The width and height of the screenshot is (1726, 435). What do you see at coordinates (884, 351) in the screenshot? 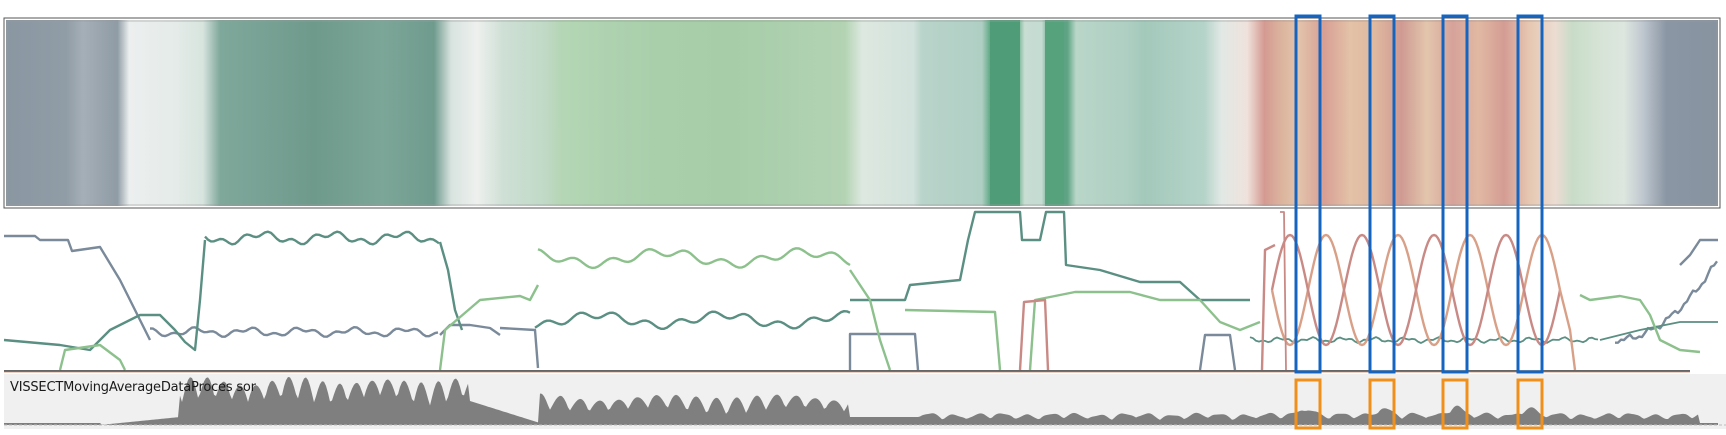
I see `line-gray-blue-bump` at bounding box center [884, 351].